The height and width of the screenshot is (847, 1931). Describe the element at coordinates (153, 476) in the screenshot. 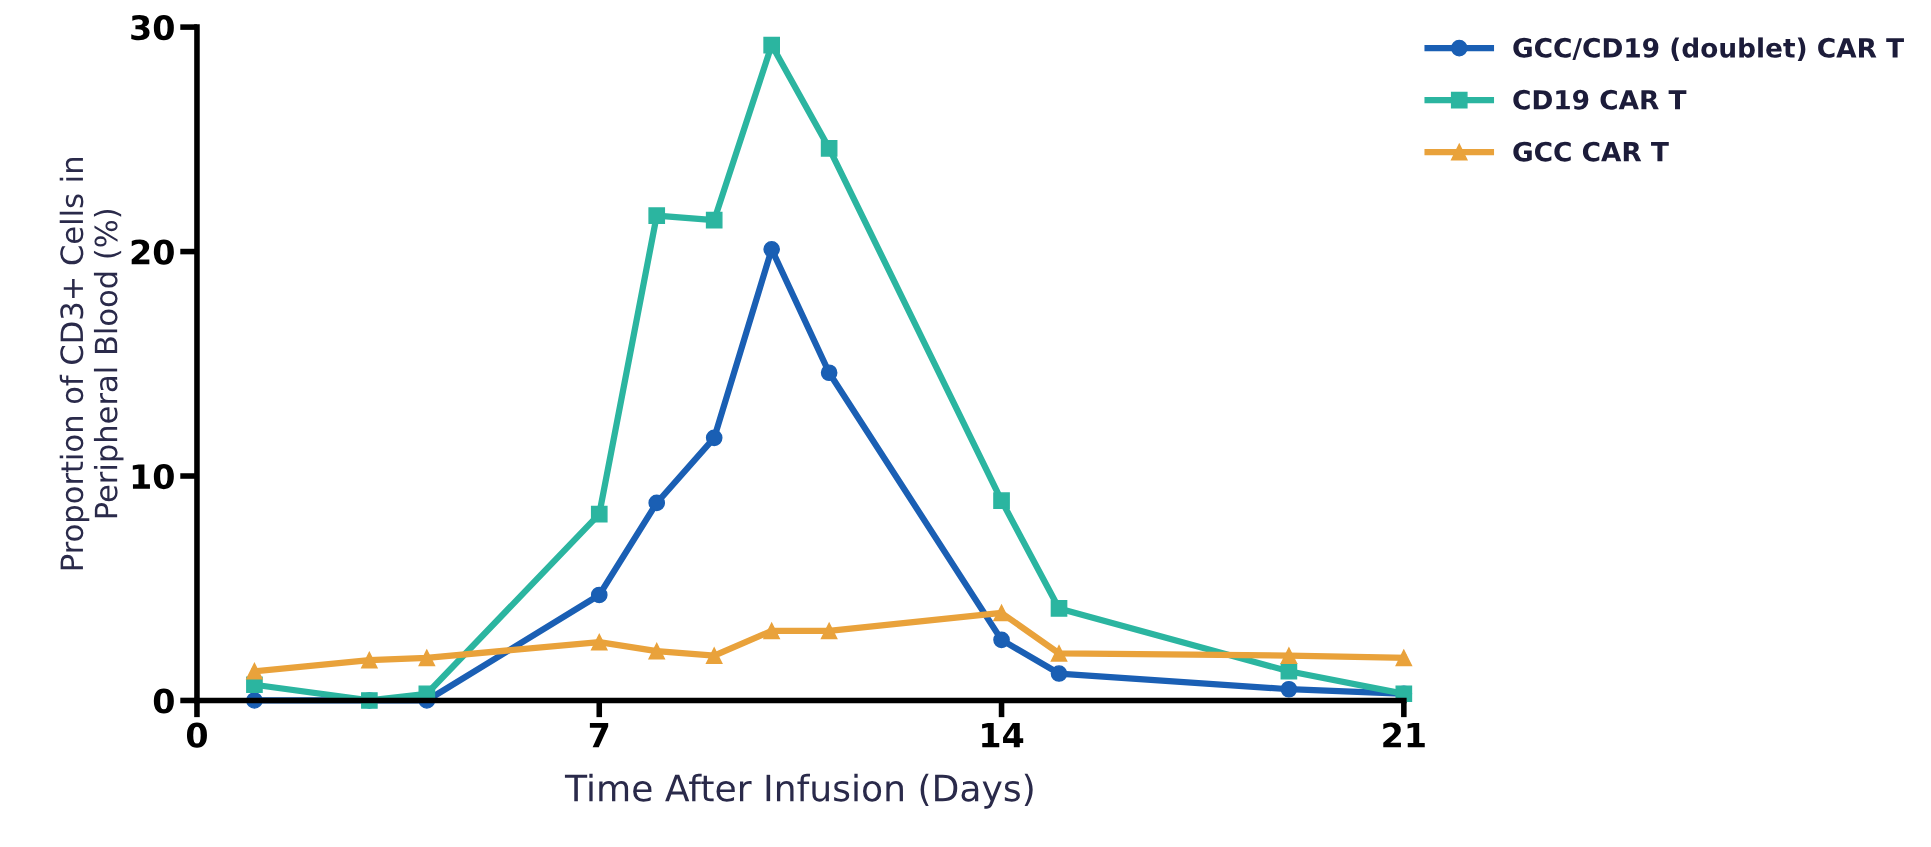

I see `y-tick-label: 10` at that location.